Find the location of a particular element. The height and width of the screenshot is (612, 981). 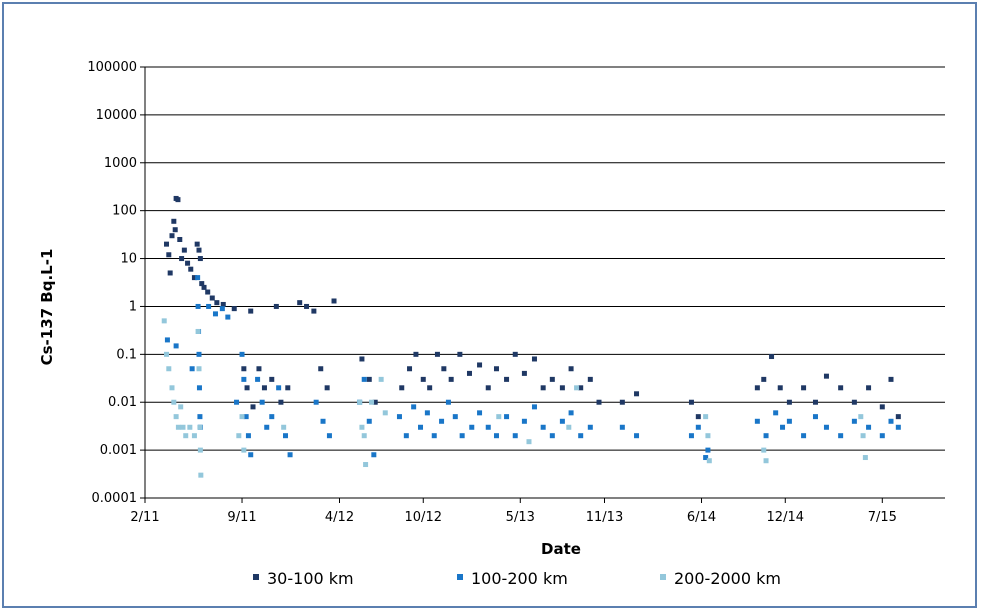

x-tick-label: 11/13 is located at coordinates (604, 517).